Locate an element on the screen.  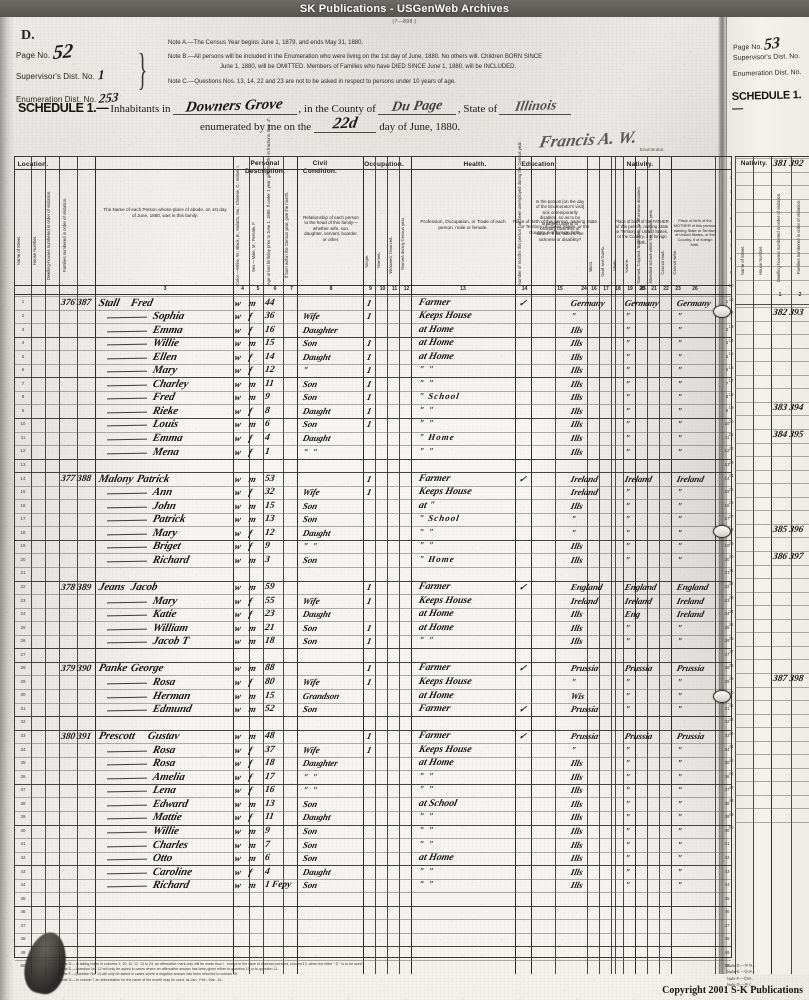
birthplace-entry: Prussia is located at coordinates (584, 709).